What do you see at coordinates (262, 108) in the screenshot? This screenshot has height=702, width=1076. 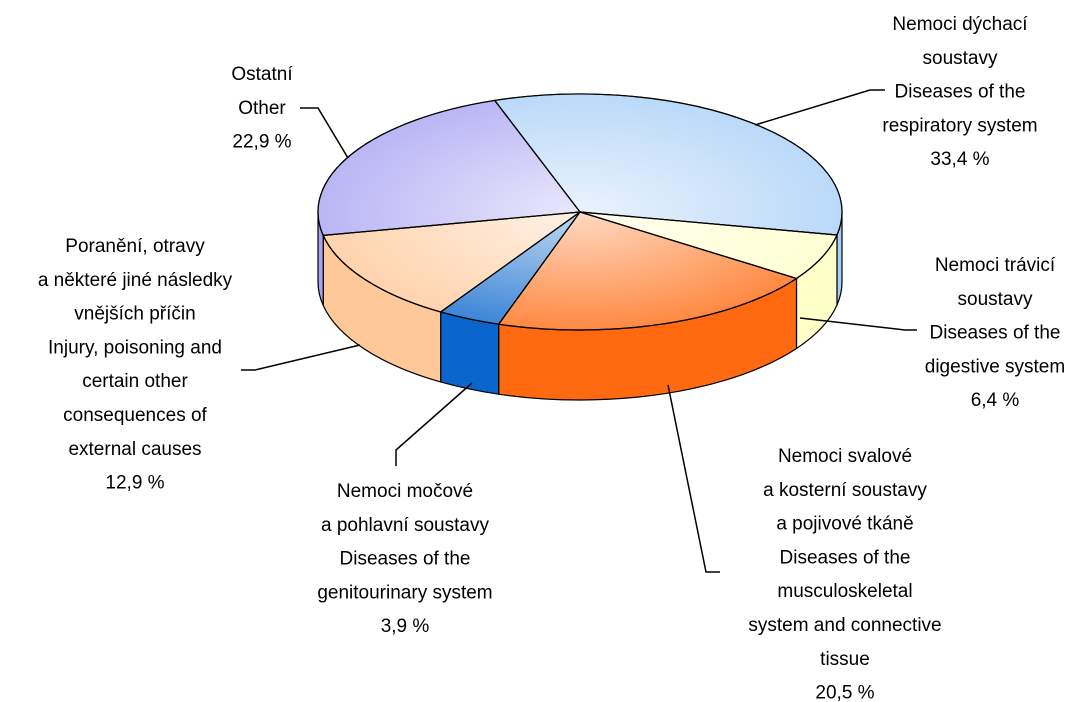 I see `slice-label: Other` at bounding box center [262, 108].